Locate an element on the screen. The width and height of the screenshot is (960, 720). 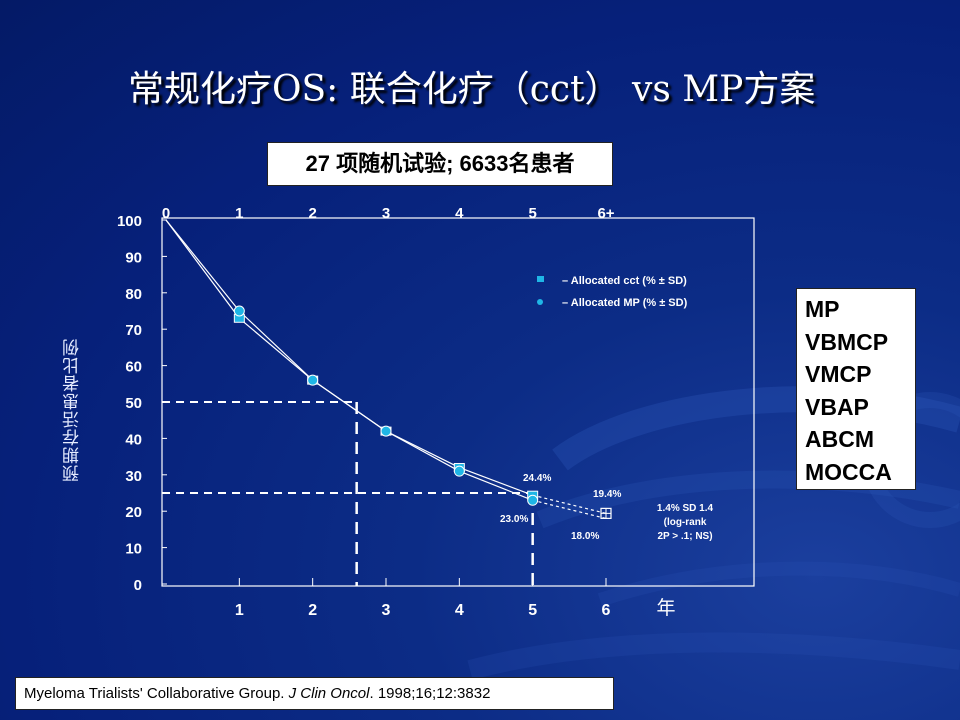
x-tick-label-top: 5 is located at coordinates (532, 213).